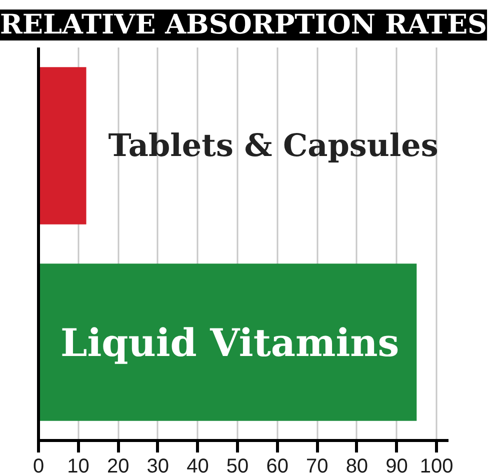 The height and width of the screenshot is (475, 500). What do you see at coordinates (230, 342) in the screenshot?
I see `y-tick-label: Liquid Vitamins` at bounding box center [230, 342].